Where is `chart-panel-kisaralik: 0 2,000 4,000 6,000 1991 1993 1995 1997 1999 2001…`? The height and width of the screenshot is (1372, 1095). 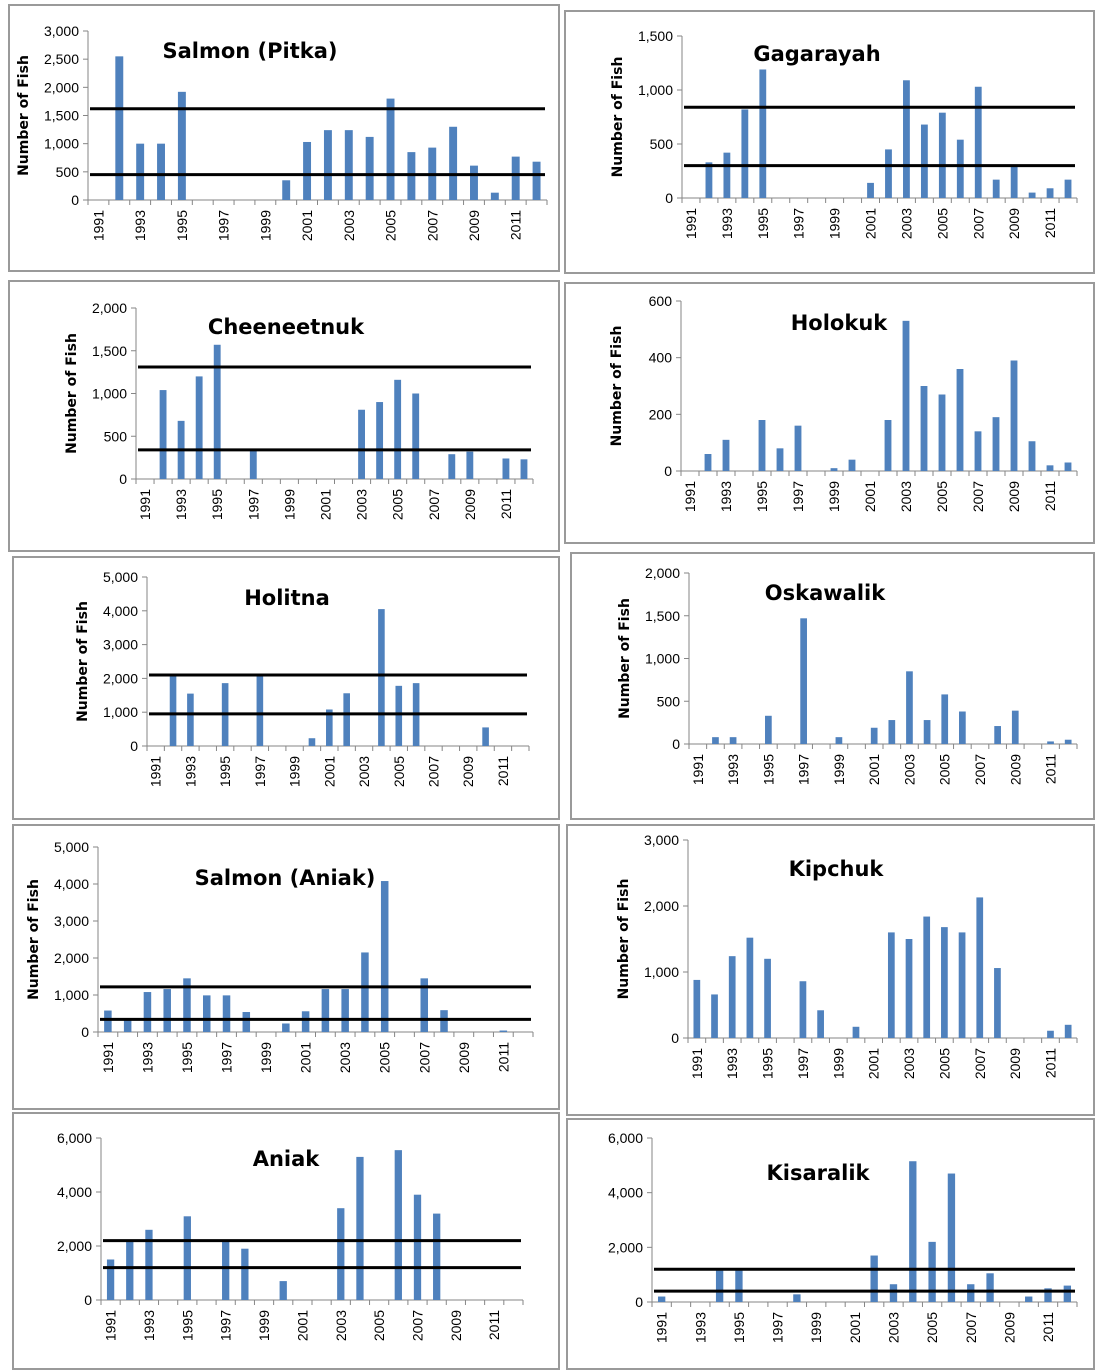 chart-panel-kisaralik: 0 2,000 4,000 6,000 1991 1993 1995 1997 1999 2001… is located at coordinates (830, 1244).